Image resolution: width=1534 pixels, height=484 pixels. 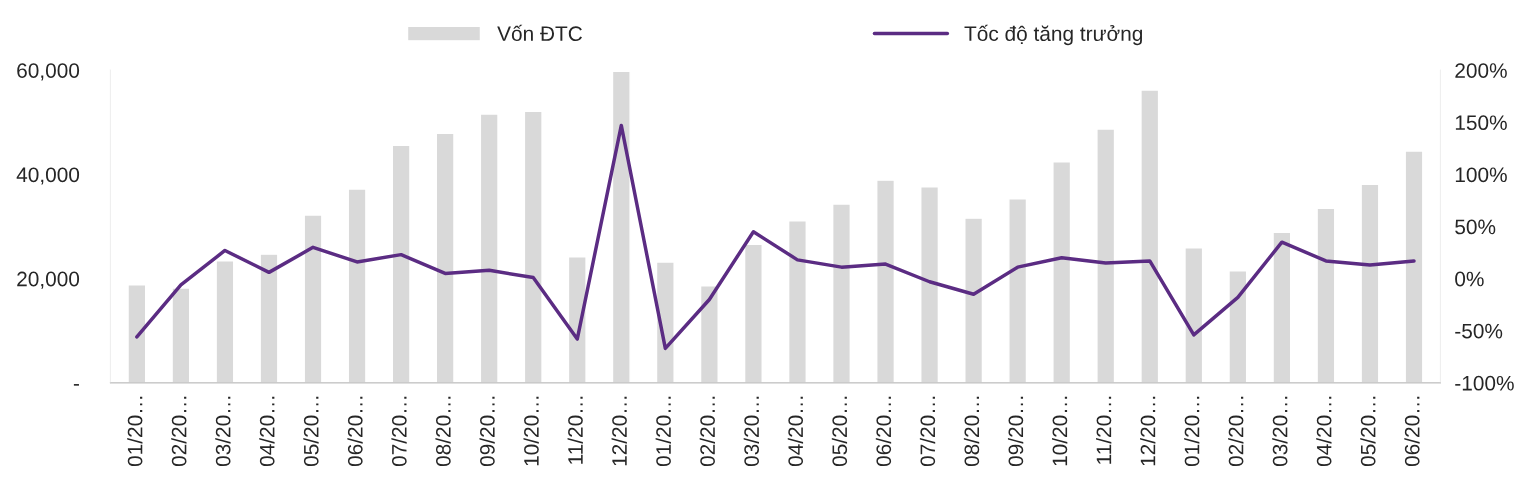 What do you see at coordinates (1481, 70) in the screenshot?
I see `y2-tick-label: 200%` at bounding box center [1481, 70].